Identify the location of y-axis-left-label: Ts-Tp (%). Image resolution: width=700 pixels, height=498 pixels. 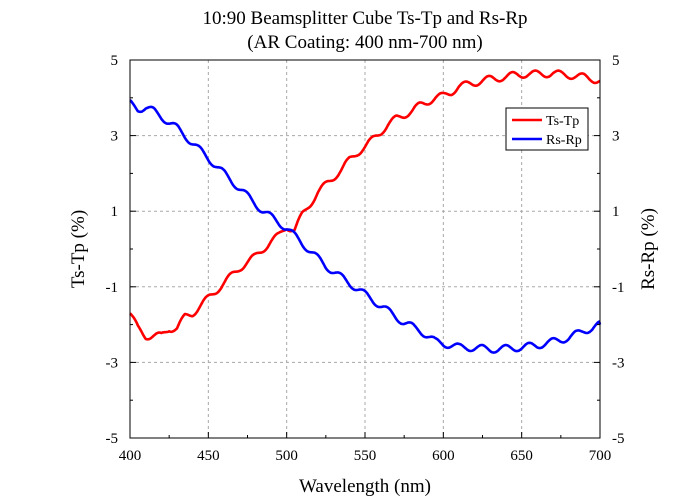
(78, 249).